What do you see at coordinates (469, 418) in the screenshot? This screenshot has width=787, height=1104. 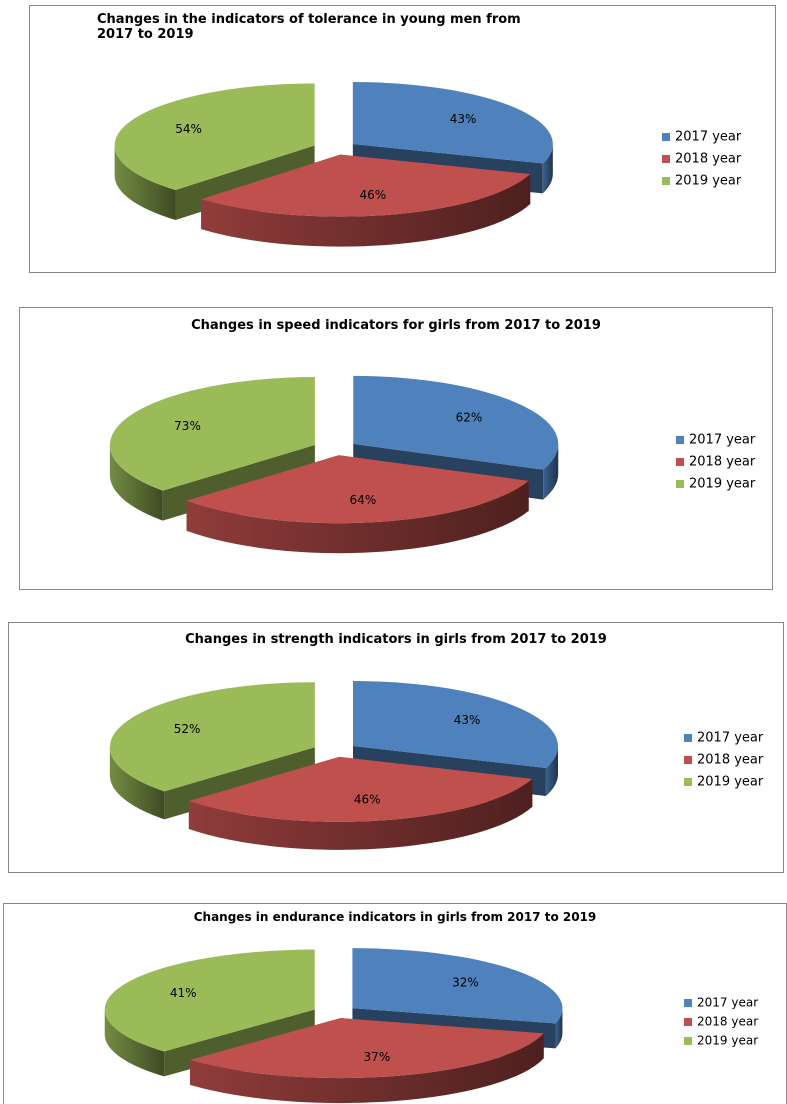 I see `data-label: 62%` at bounding box center [469, 418].